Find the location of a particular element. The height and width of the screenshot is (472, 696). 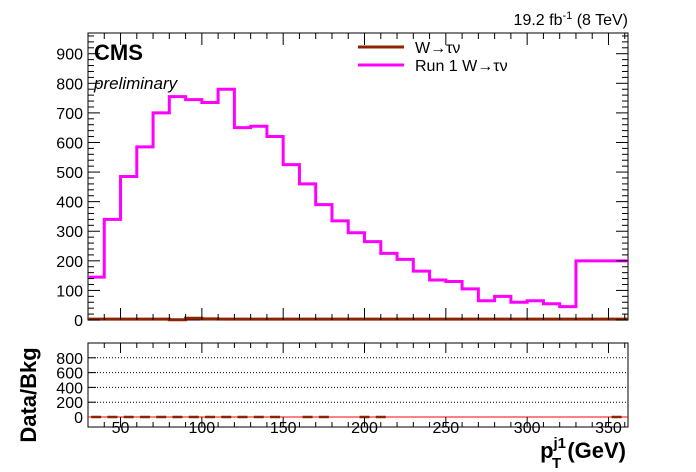

x-tick-label: 250 is located at coordinates (445, 428).